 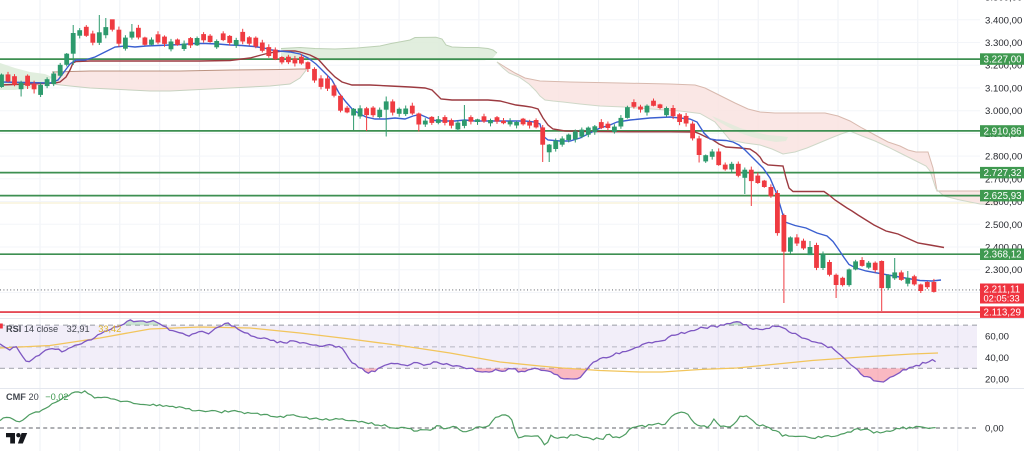 I want to click on svg-text: 3.300,00, so click(x=1003, y=43).